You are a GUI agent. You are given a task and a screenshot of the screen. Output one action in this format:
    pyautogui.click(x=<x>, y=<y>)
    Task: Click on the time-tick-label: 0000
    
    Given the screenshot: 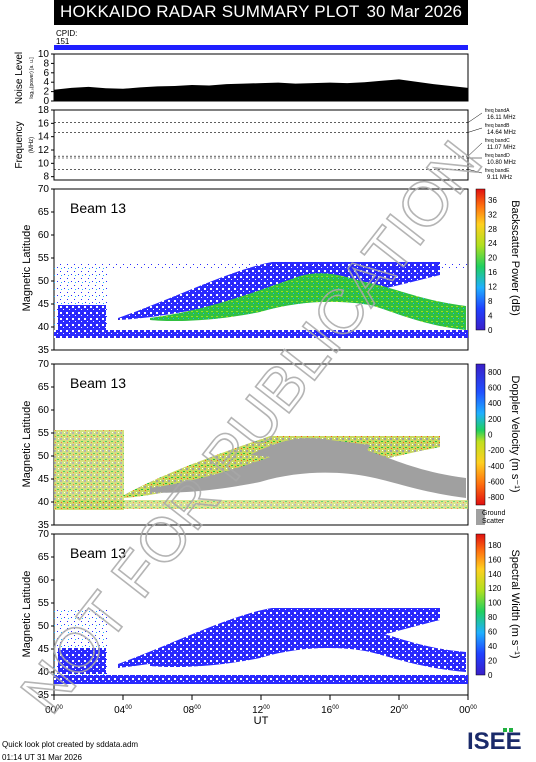 What is the action you would take?
    pyautogui.click(x=468, y=710)
    